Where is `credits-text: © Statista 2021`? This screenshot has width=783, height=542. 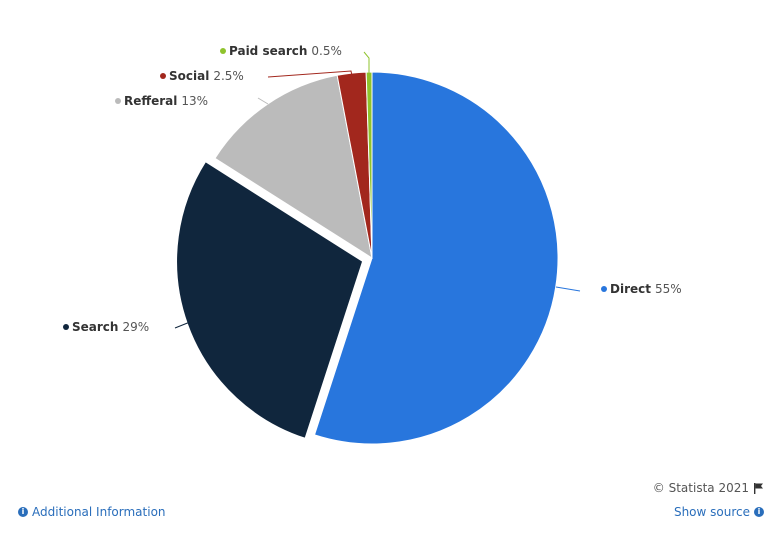
credits-text: © Statista 2021 is located at coordinates (700, 488).